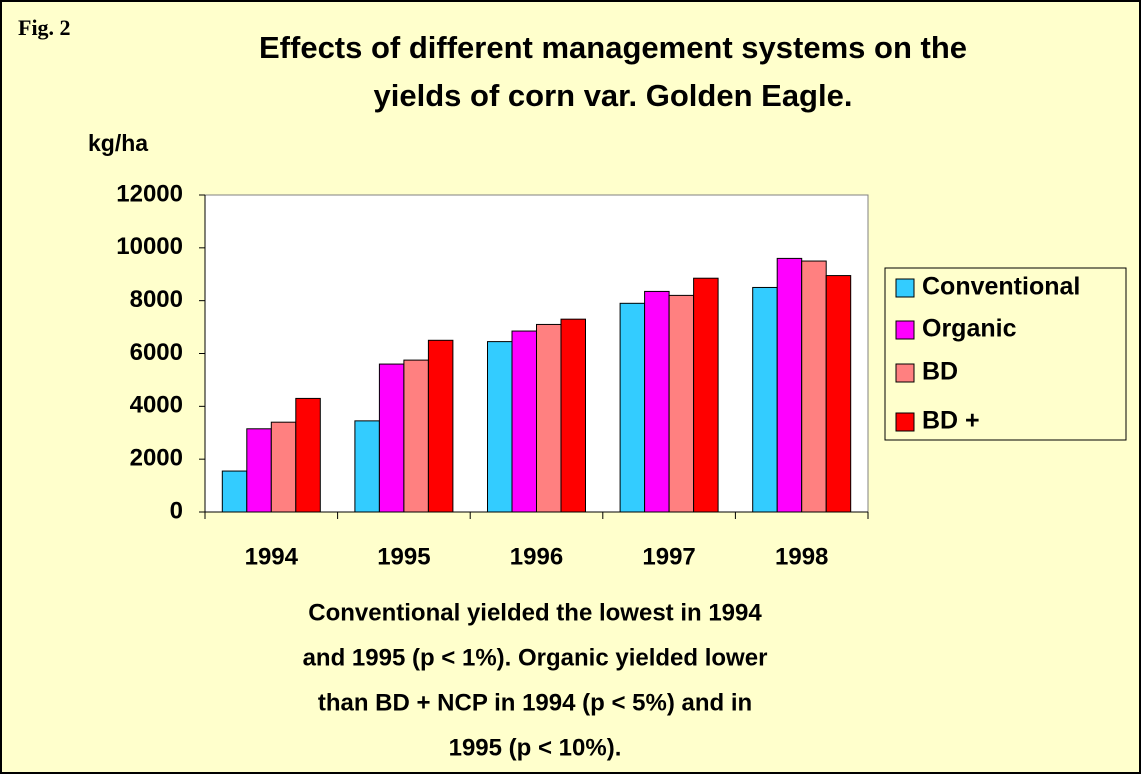 Image resolution: width=1141 pixels, height=774 pixels. What do you see at coordinates (668, 556) in the screenshot?
I see `x-tick-label: 1997` at bounding box center [668, 556].